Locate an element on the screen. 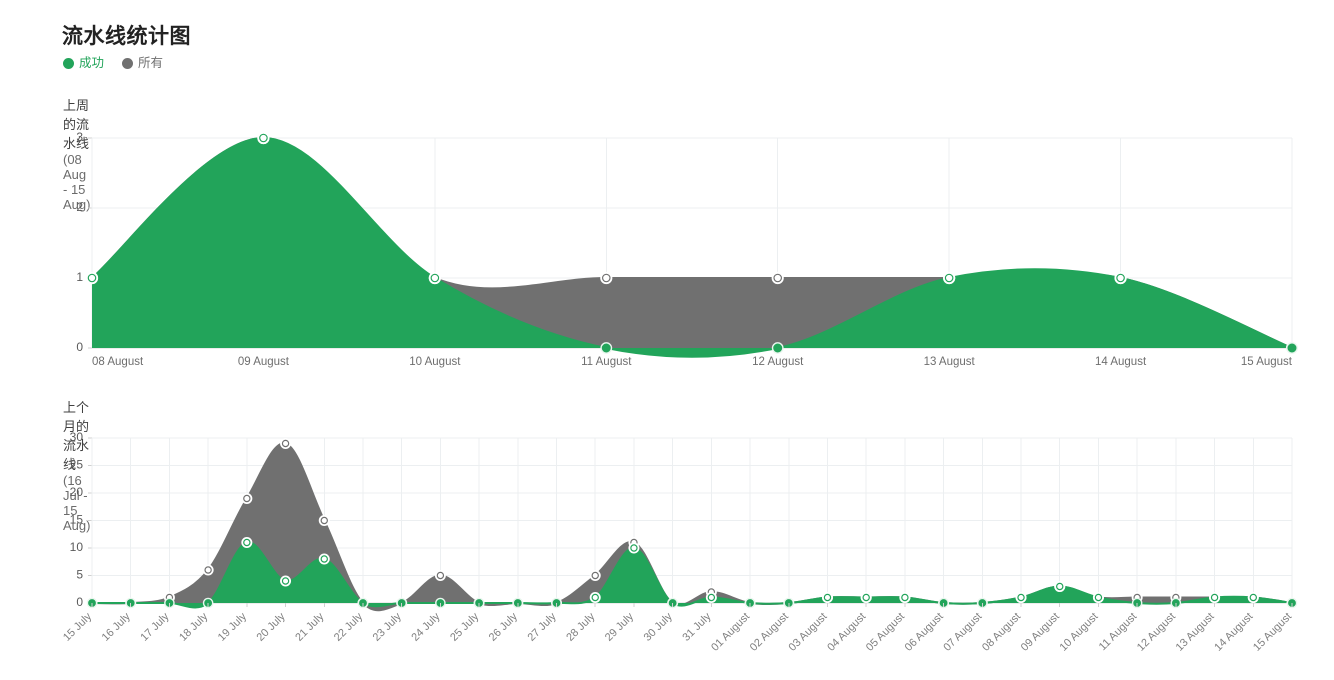 This screenshot has height=680, width=1334. x-axis-tick-label: 05 August is located at coordinates (885, 632).